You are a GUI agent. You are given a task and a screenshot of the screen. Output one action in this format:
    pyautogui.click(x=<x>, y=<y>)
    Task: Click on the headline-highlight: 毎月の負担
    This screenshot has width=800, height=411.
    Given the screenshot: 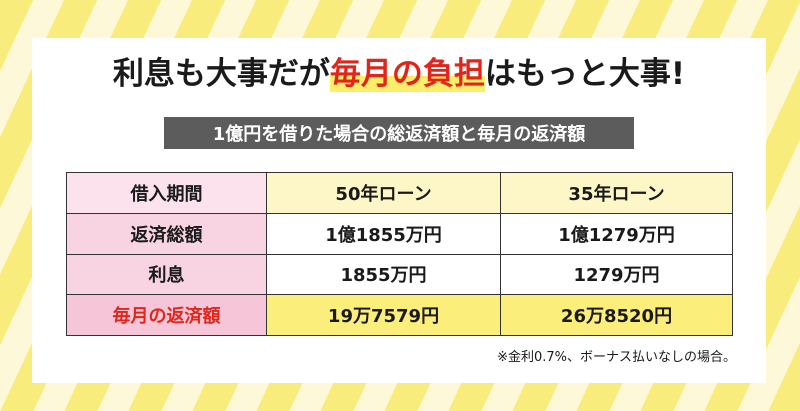 What is the action you would take?
    pyautogui.click(x=407, y=74)
    